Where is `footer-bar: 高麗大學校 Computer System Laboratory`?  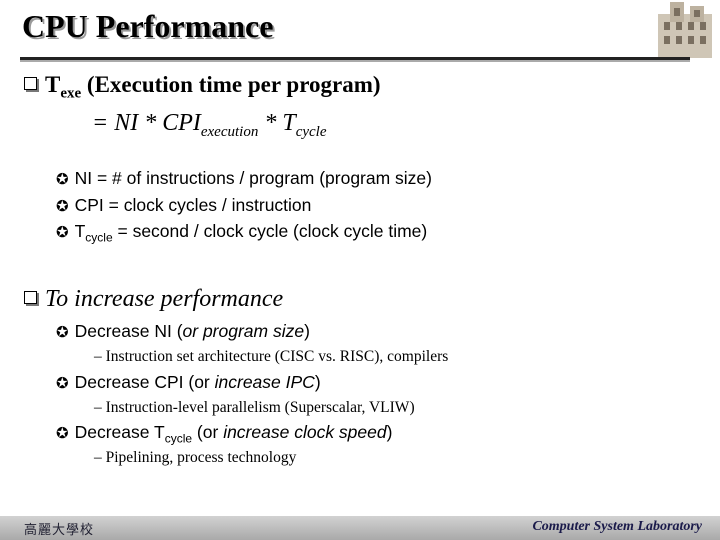
footer-bar: 高麗大學校 Computer System Laboratory is located at coordinates (360, 528).